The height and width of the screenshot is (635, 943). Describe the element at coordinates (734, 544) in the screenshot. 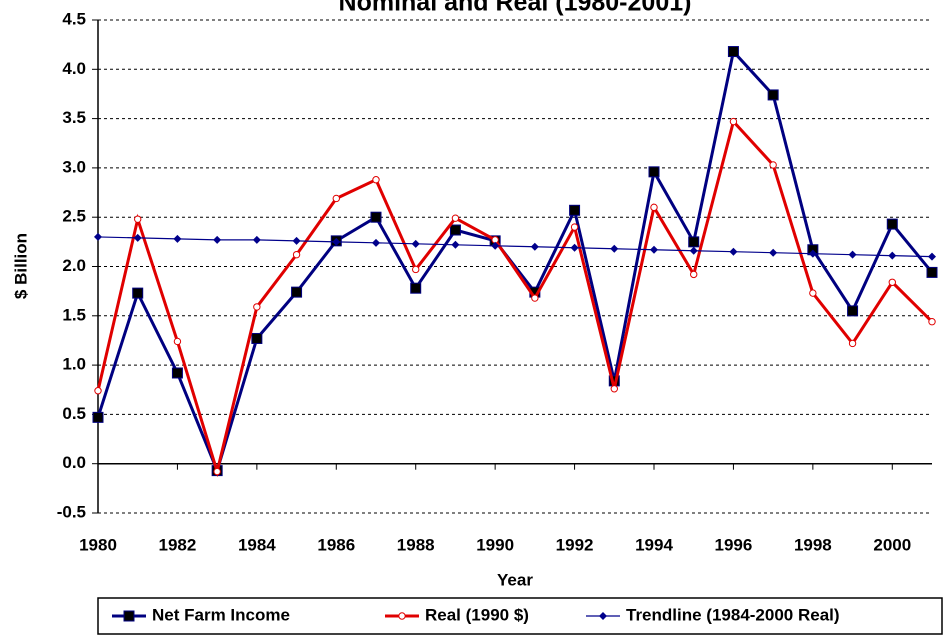

I see `x-tick-label: 1996` at that location.